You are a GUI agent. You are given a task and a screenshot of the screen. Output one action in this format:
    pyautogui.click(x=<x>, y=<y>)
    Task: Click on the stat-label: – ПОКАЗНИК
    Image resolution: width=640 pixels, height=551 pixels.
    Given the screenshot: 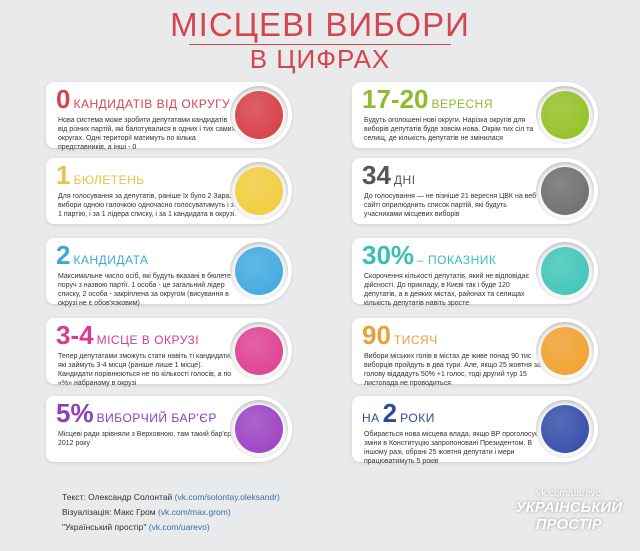 What is the action you would take?
    pyautogui.click(x=457, y=260)
    